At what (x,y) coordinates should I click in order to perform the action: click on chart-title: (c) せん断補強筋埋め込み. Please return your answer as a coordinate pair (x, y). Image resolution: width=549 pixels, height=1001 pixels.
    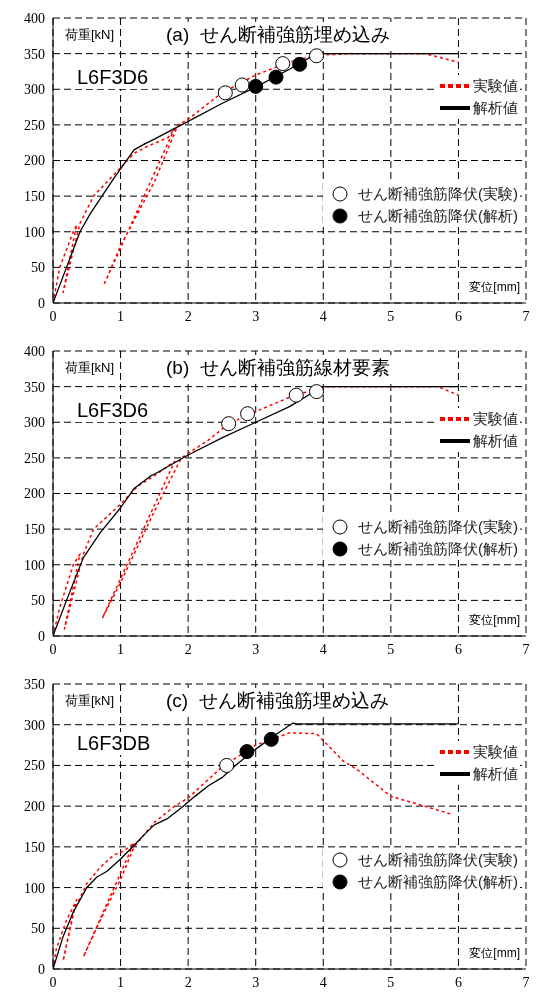
    Looking at the image, I should click on (277, 701).